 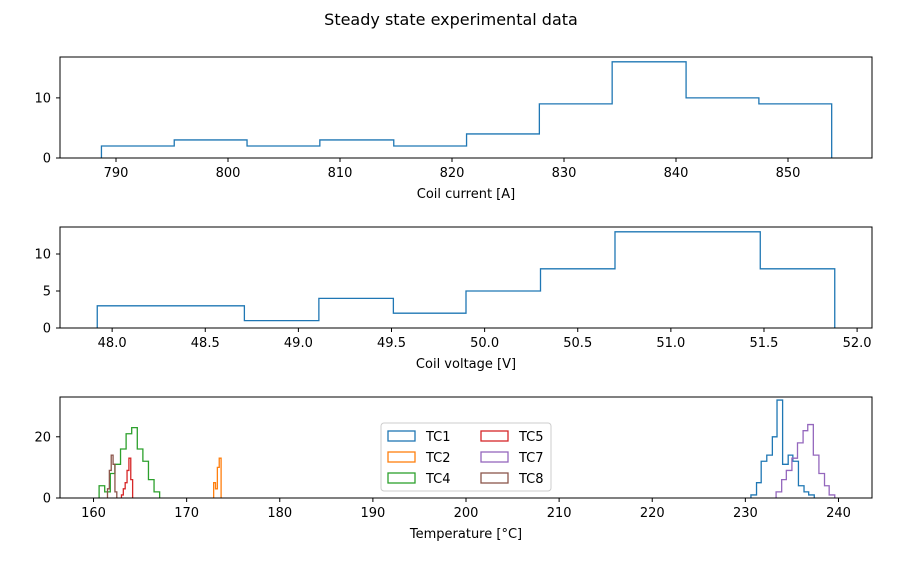 I want to click on x-tick-label: 52.0, so click(x=857, y=343).